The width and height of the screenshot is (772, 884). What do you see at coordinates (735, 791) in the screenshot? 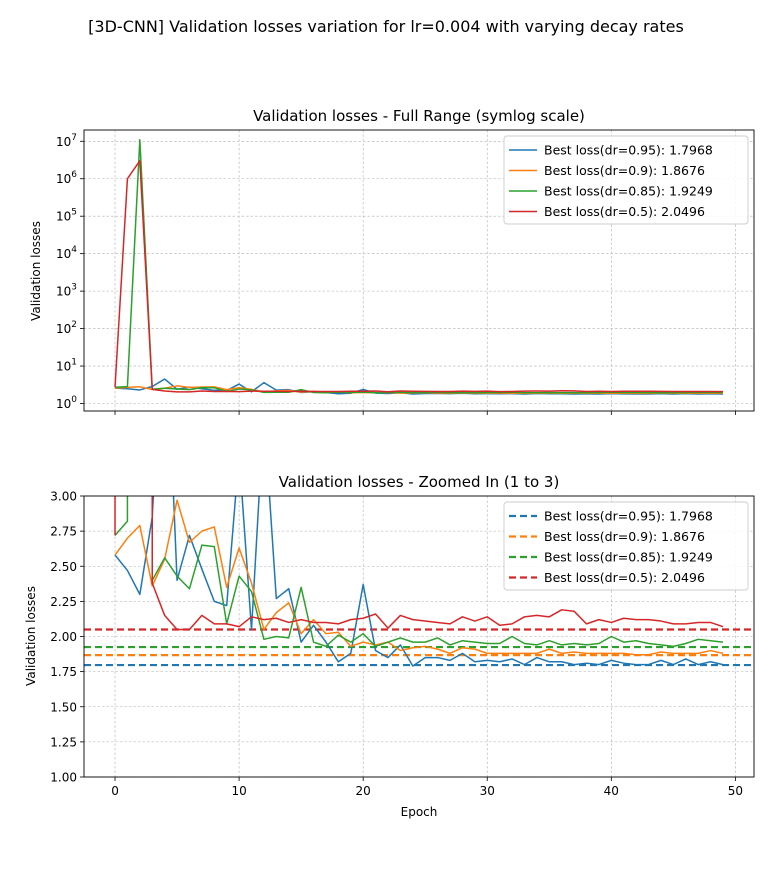
I see `x-tick-label: 50` at bounding box center [735, 791].